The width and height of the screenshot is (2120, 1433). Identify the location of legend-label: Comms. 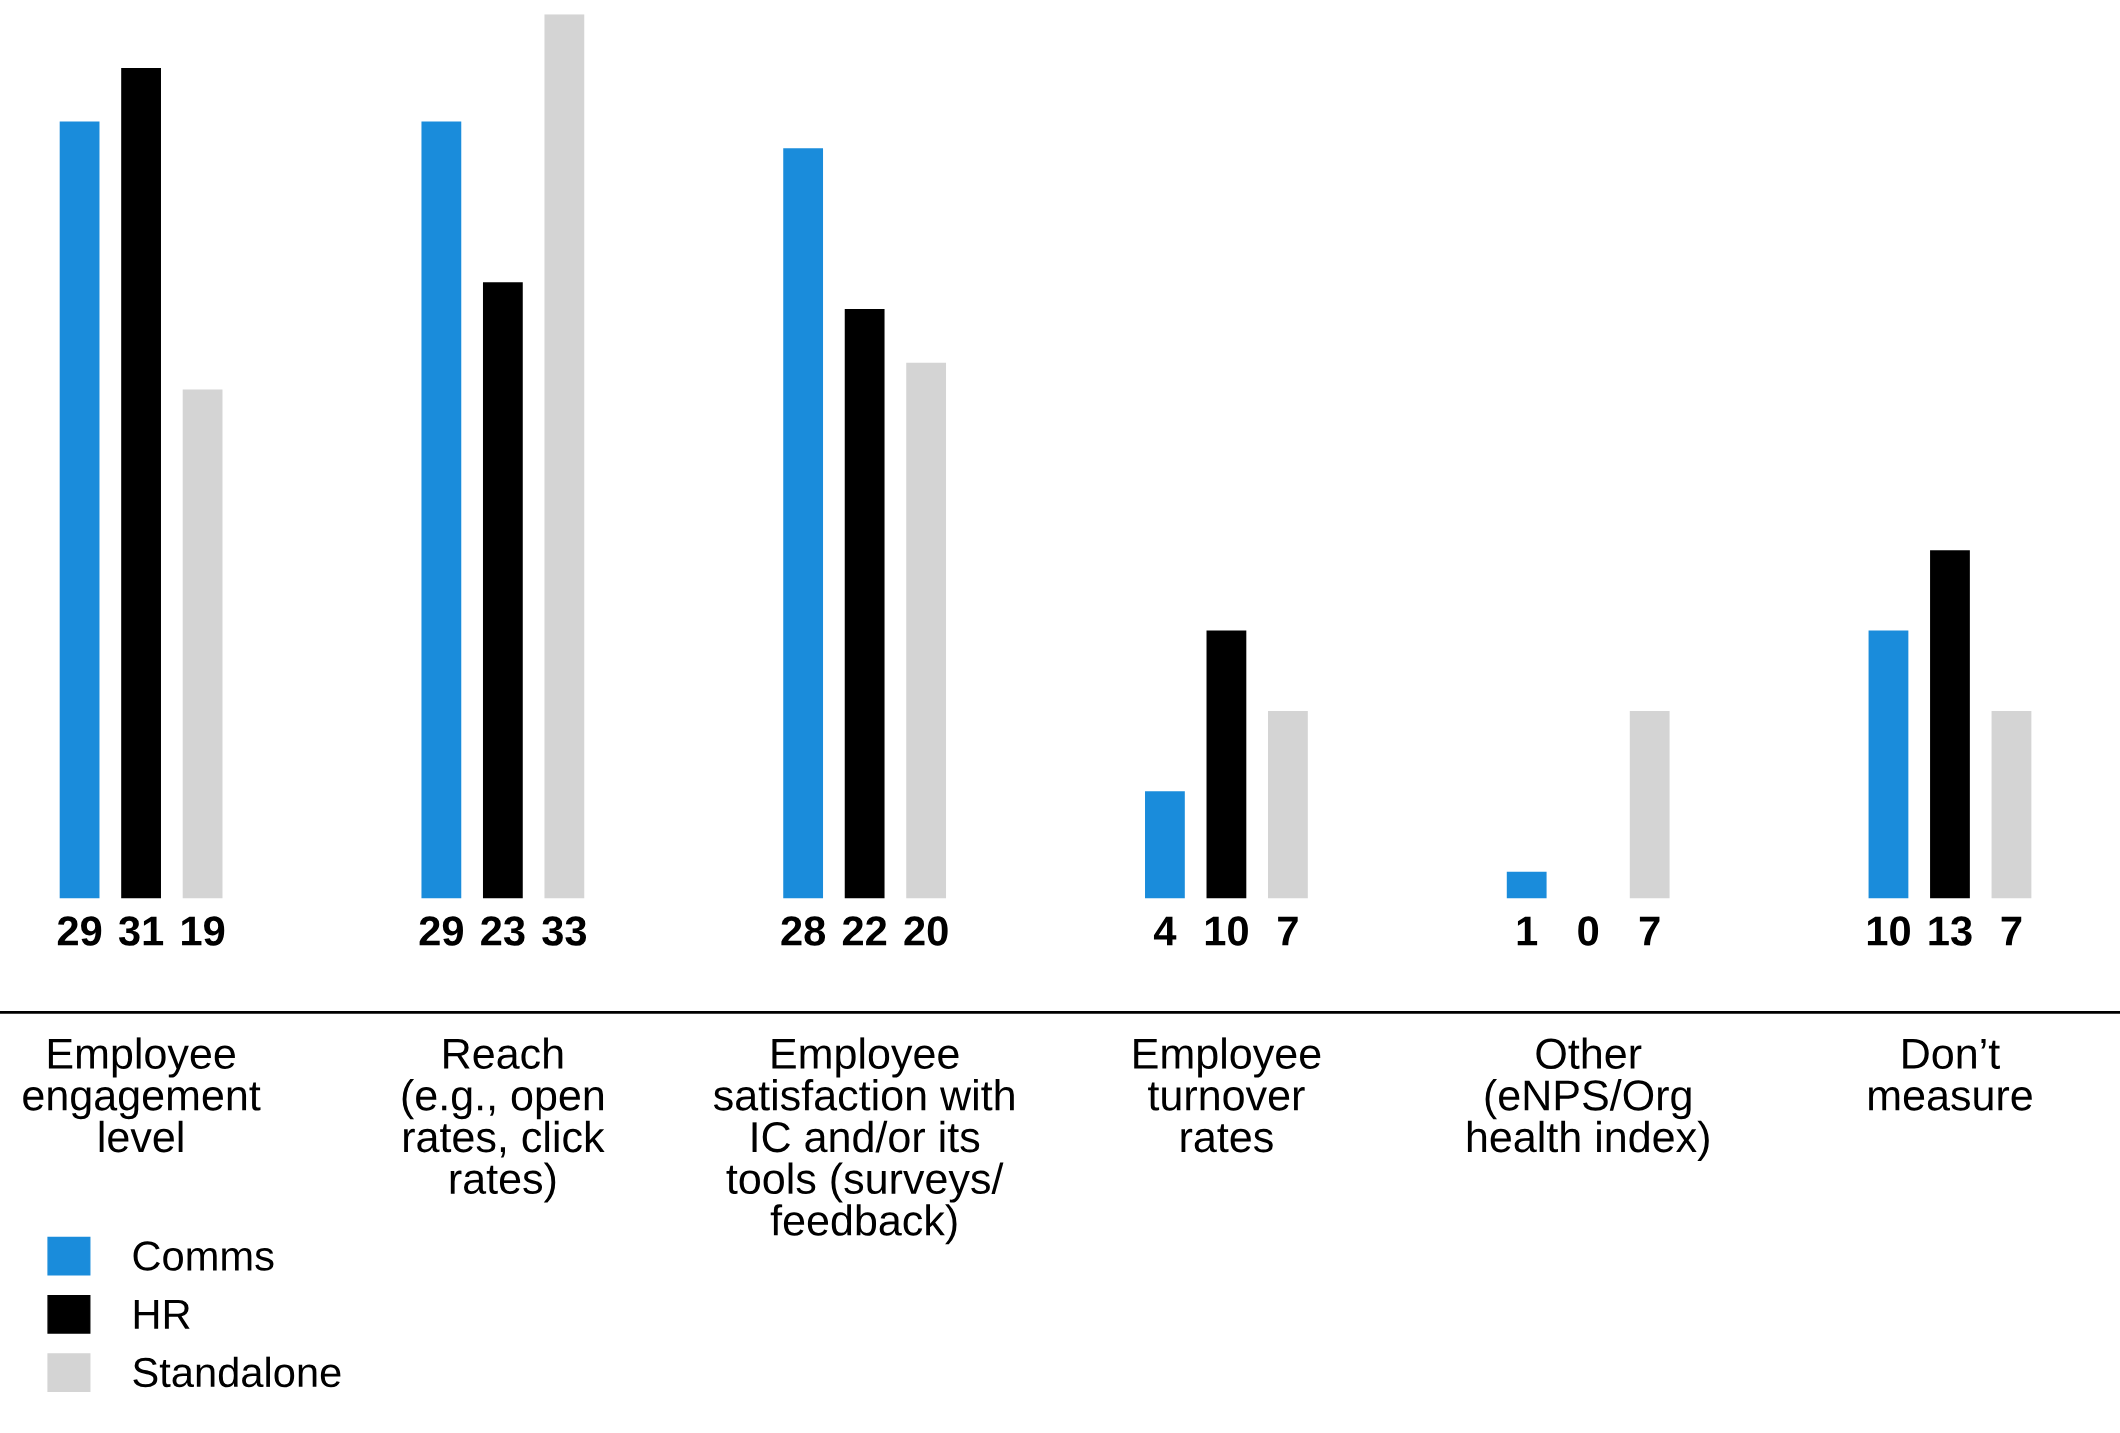
(203, 1256).